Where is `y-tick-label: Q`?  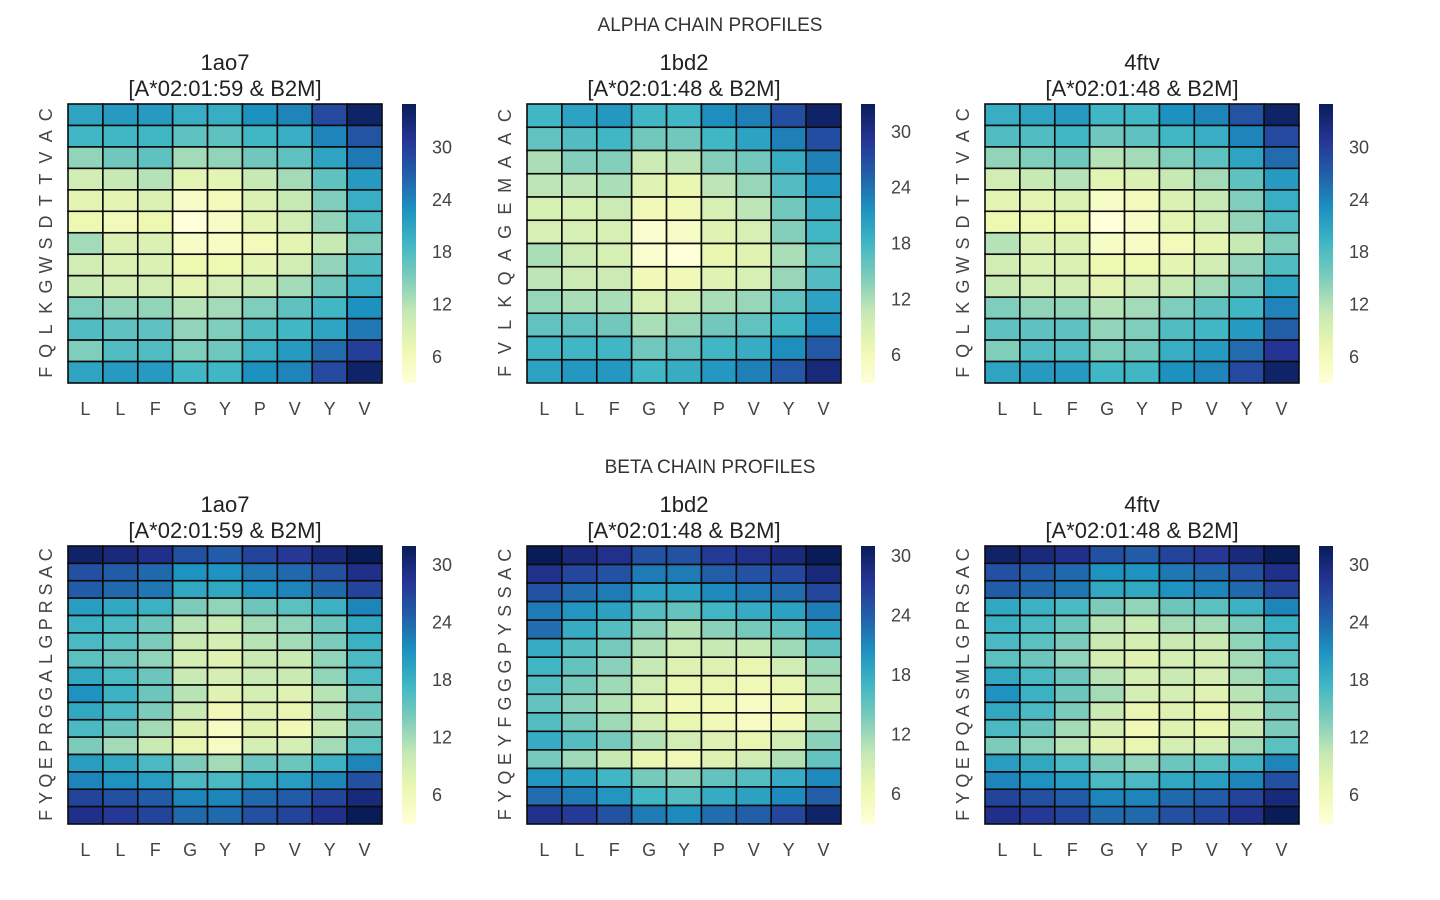
y-tick-label: Q is located at coordinates (963, 351).